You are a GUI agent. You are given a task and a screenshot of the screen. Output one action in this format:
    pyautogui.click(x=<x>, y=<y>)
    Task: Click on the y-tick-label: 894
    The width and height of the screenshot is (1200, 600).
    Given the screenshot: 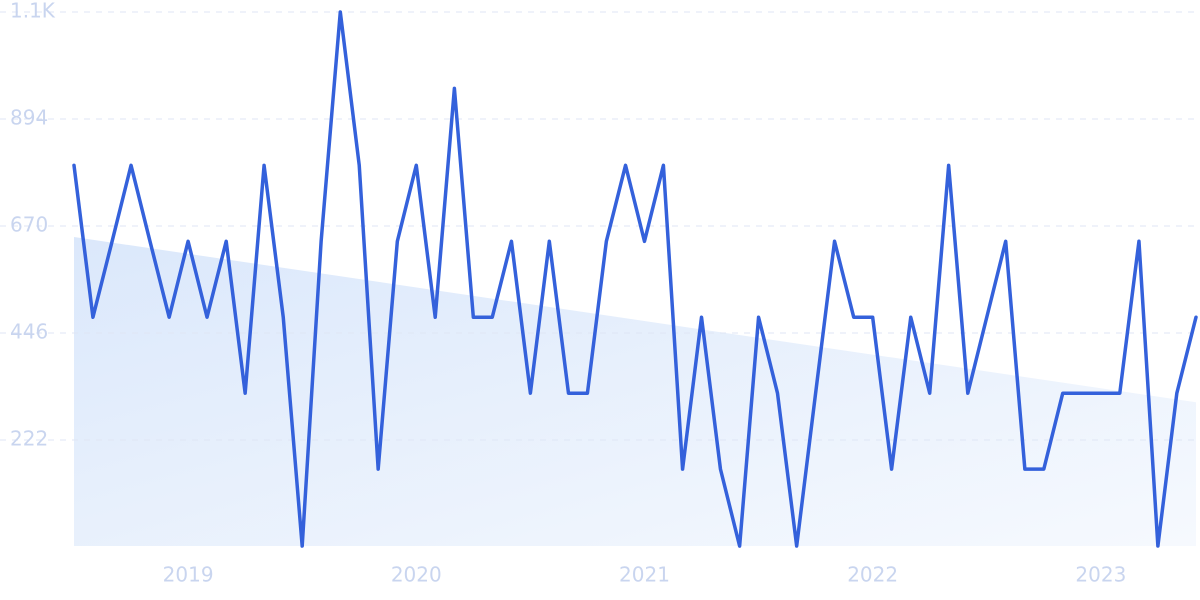 What is the action you would take?
    pyautogui.click(x=29, y=118)
    